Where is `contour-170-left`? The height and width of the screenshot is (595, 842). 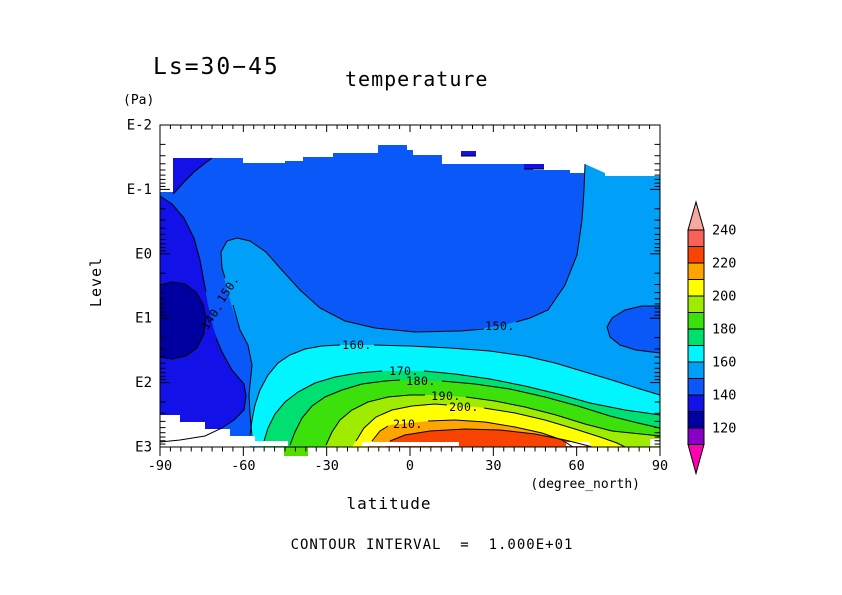
contour-170-left is located at coordinates (323, 406).